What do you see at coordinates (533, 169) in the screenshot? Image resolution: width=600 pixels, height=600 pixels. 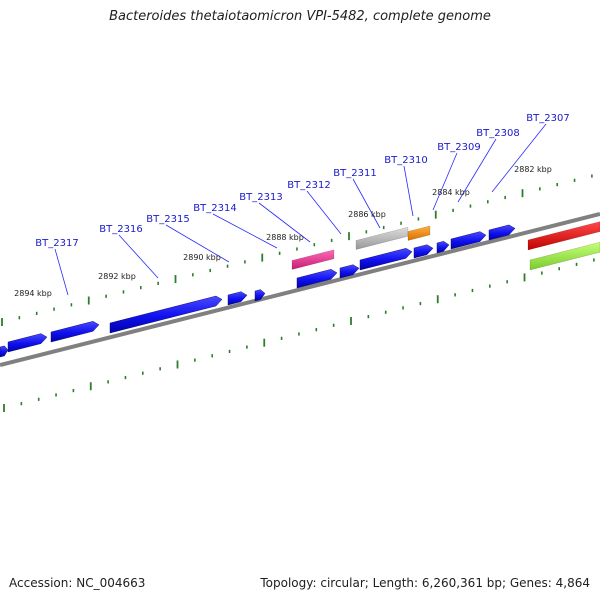 I see `kbp-label: 2882 kbp` at bounding box center [533, 169].